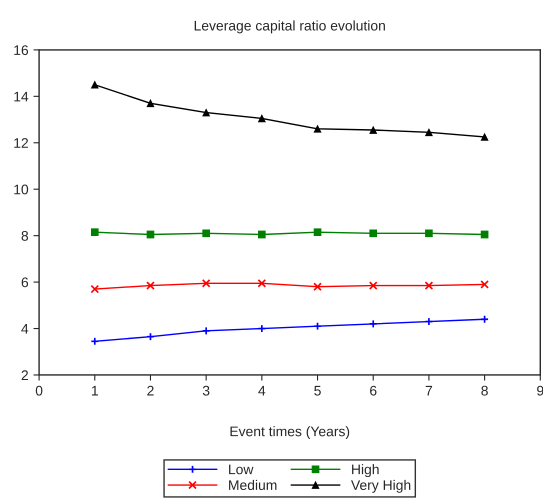  I want to click on y-tick-label: 12, so click(21, 143).